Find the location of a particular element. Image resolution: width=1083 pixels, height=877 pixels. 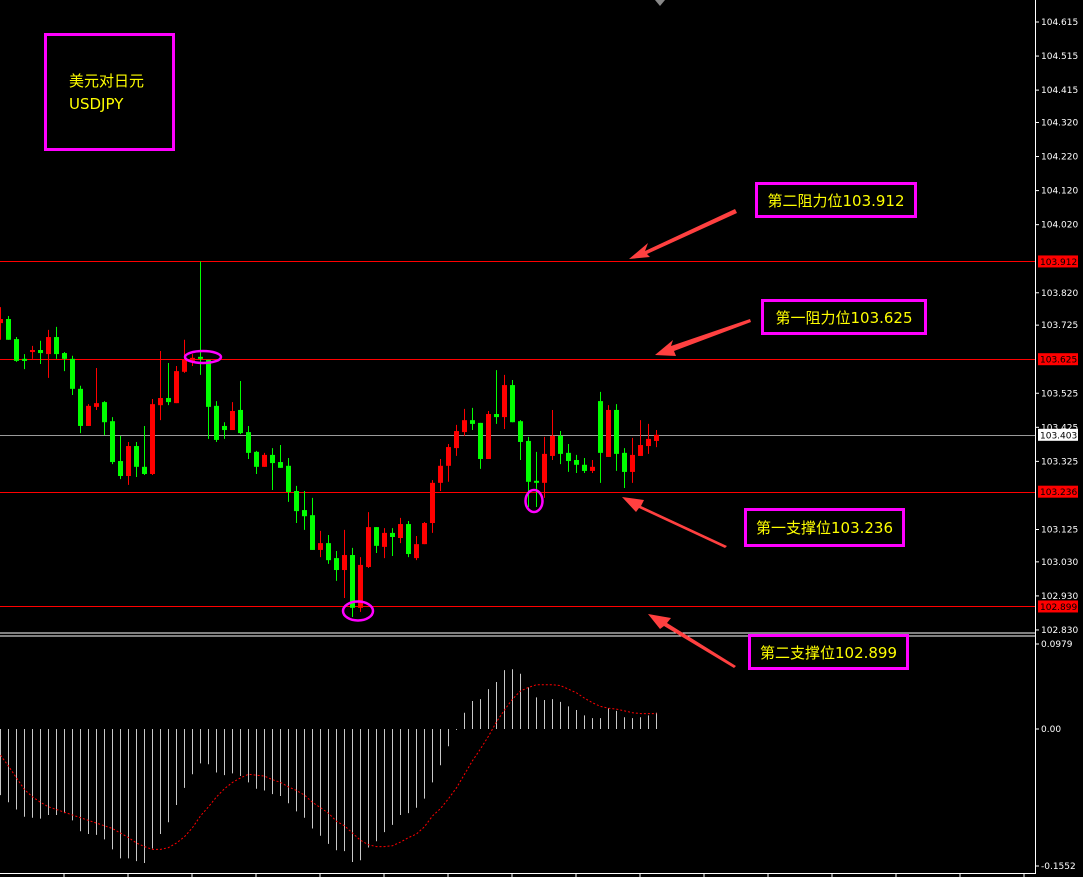

chart-shift-marker is located at coordinates (660, 3).